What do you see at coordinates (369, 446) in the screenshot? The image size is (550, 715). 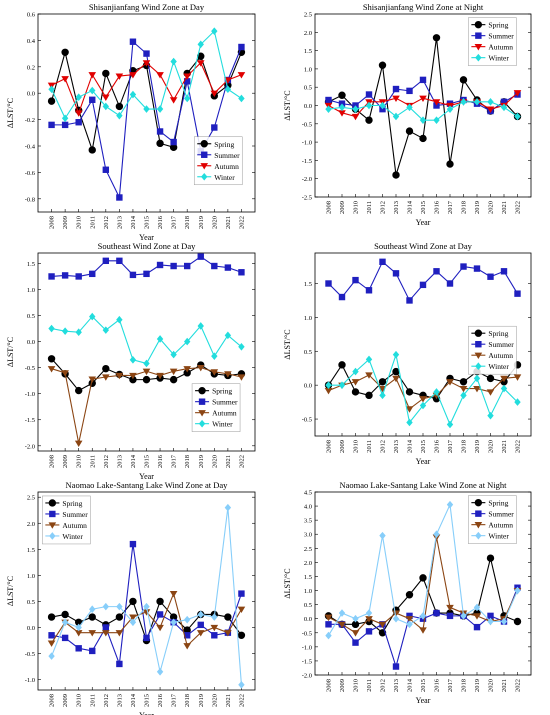 I see `x-tick-label: 2011` at bounding box center [369, 446].